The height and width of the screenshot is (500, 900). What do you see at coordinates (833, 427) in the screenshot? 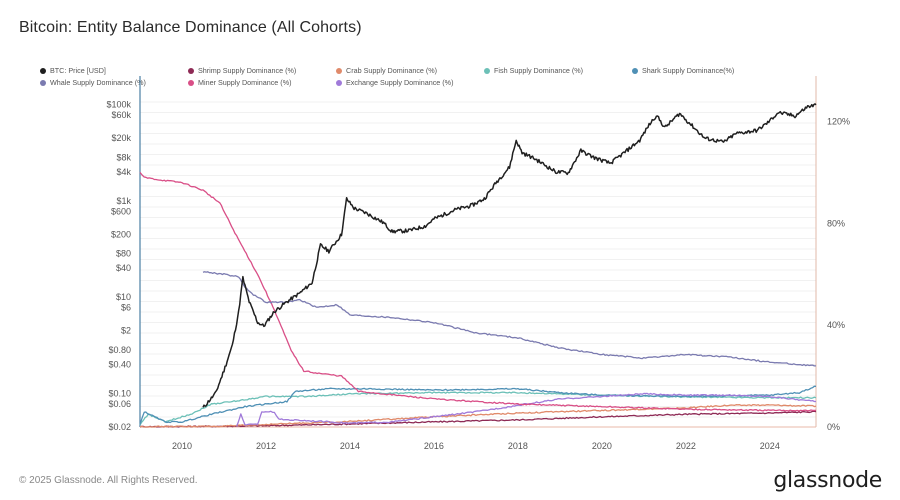
I see `y-right-tick-label: 0%` at bounding box center [833, 427].